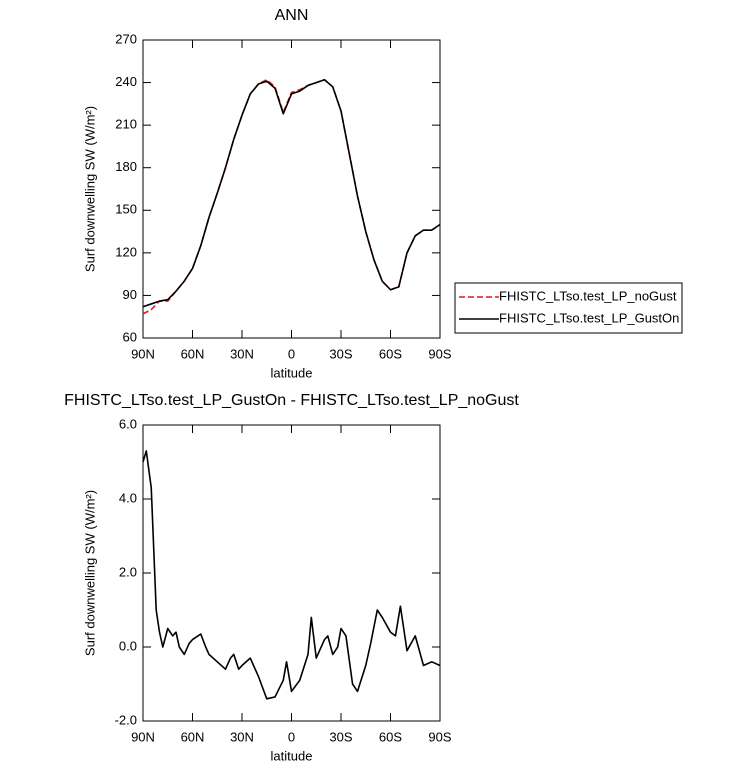  Describe the element at coordinates (589, 317) in the screenshot. I see `legend-label: FHISTC_LTso.test_LP_GustOn` at that location.